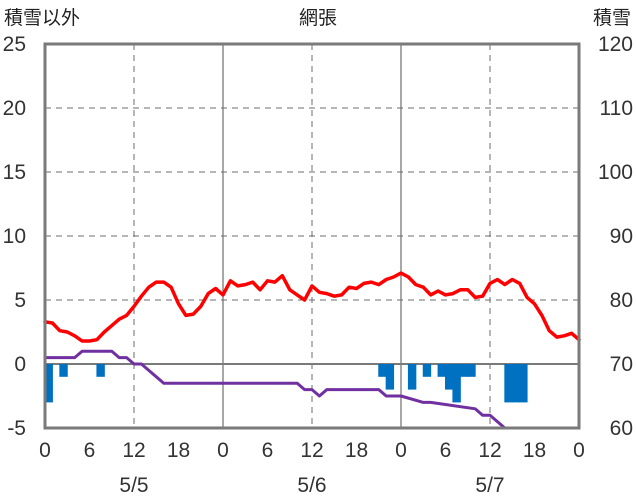 This screenshot has height=501, width=636. Describe the element at coordinates (20, 364) in the screenshot. I see `left-axis-tick-label: 0` at that location.